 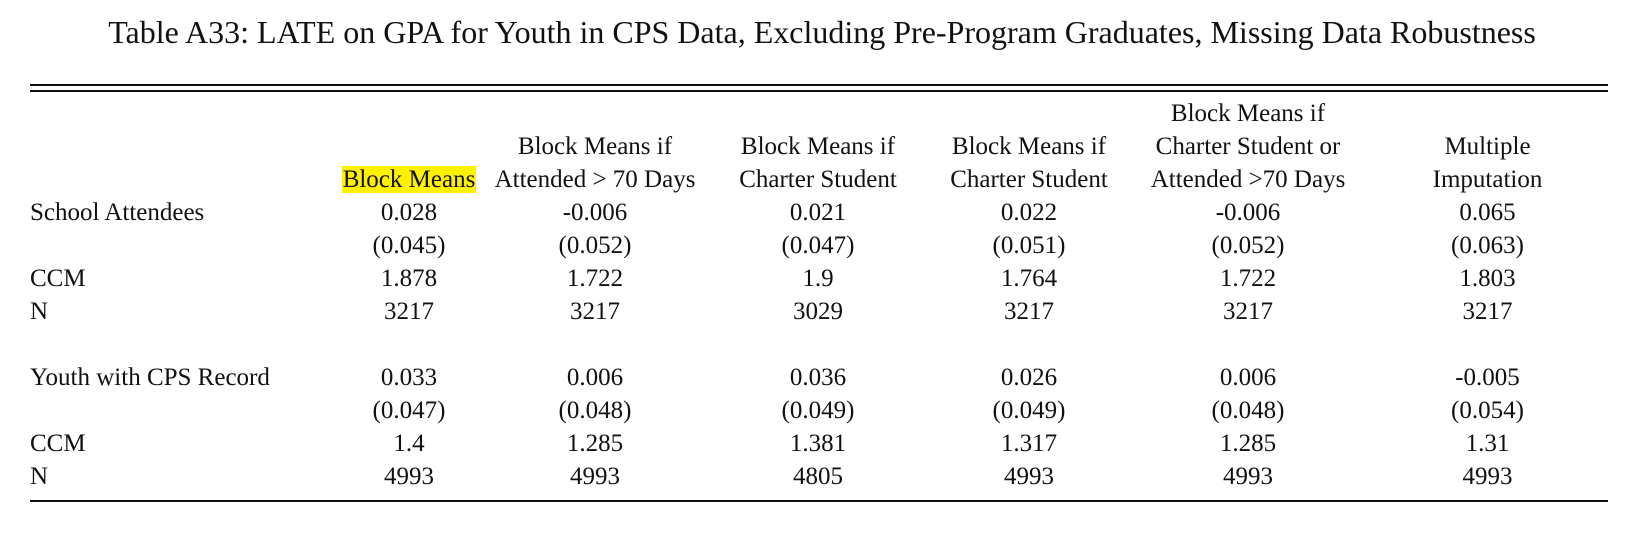 I want to click on column-header-charter-student-a: Block Means if Charter Student, so click(x=818, y=146).